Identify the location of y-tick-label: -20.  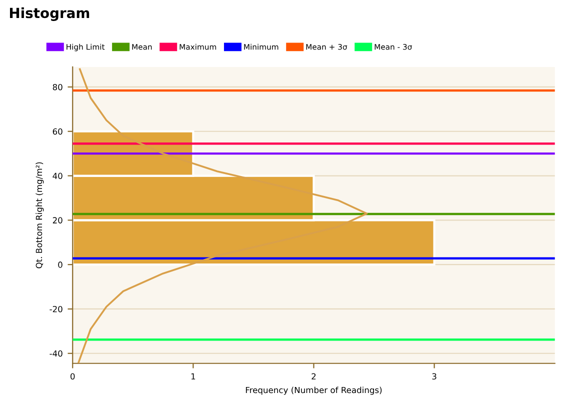
(56, 309).